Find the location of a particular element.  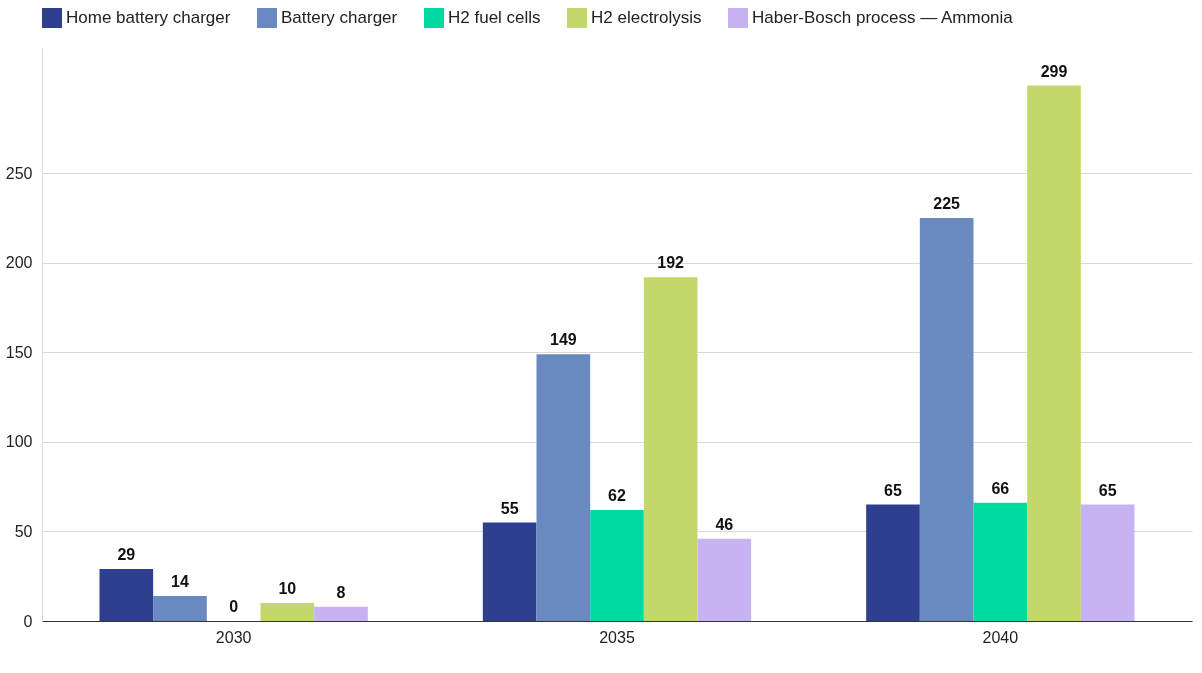

data-label: 29 is located at coordinates (126, 555).